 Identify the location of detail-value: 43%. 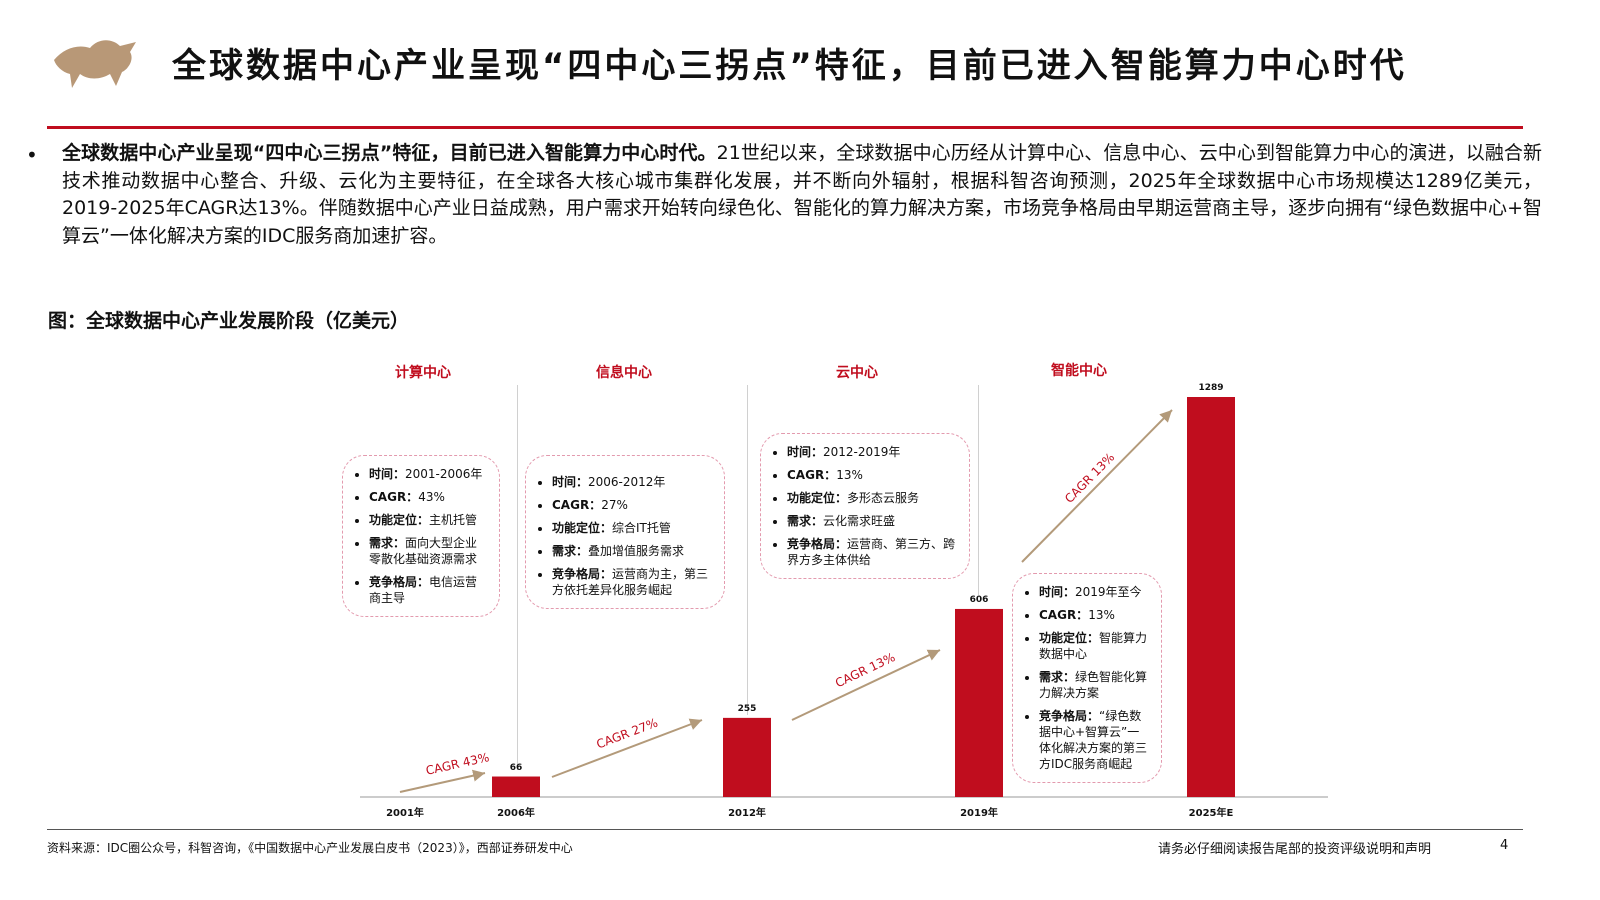
(431, 497).